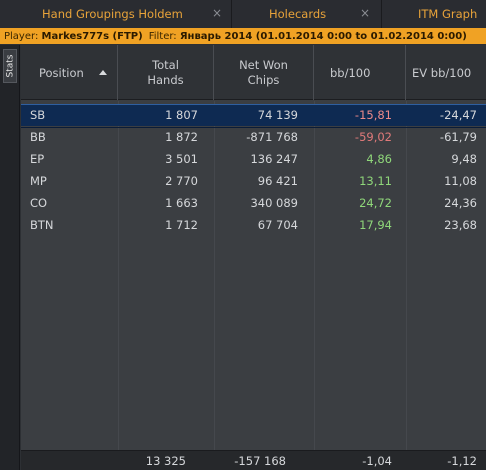  What do you see at coordinates (10, 257) in the screenshot?
I see `stats-sidebar: Stats` at bounding box center [10, 257].